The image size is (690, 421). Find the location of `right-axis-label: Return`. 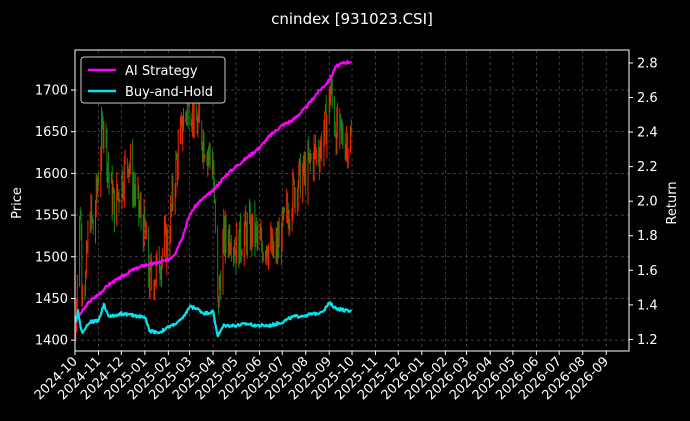

right-axis-label: Return is located at coordinates (672, 202).